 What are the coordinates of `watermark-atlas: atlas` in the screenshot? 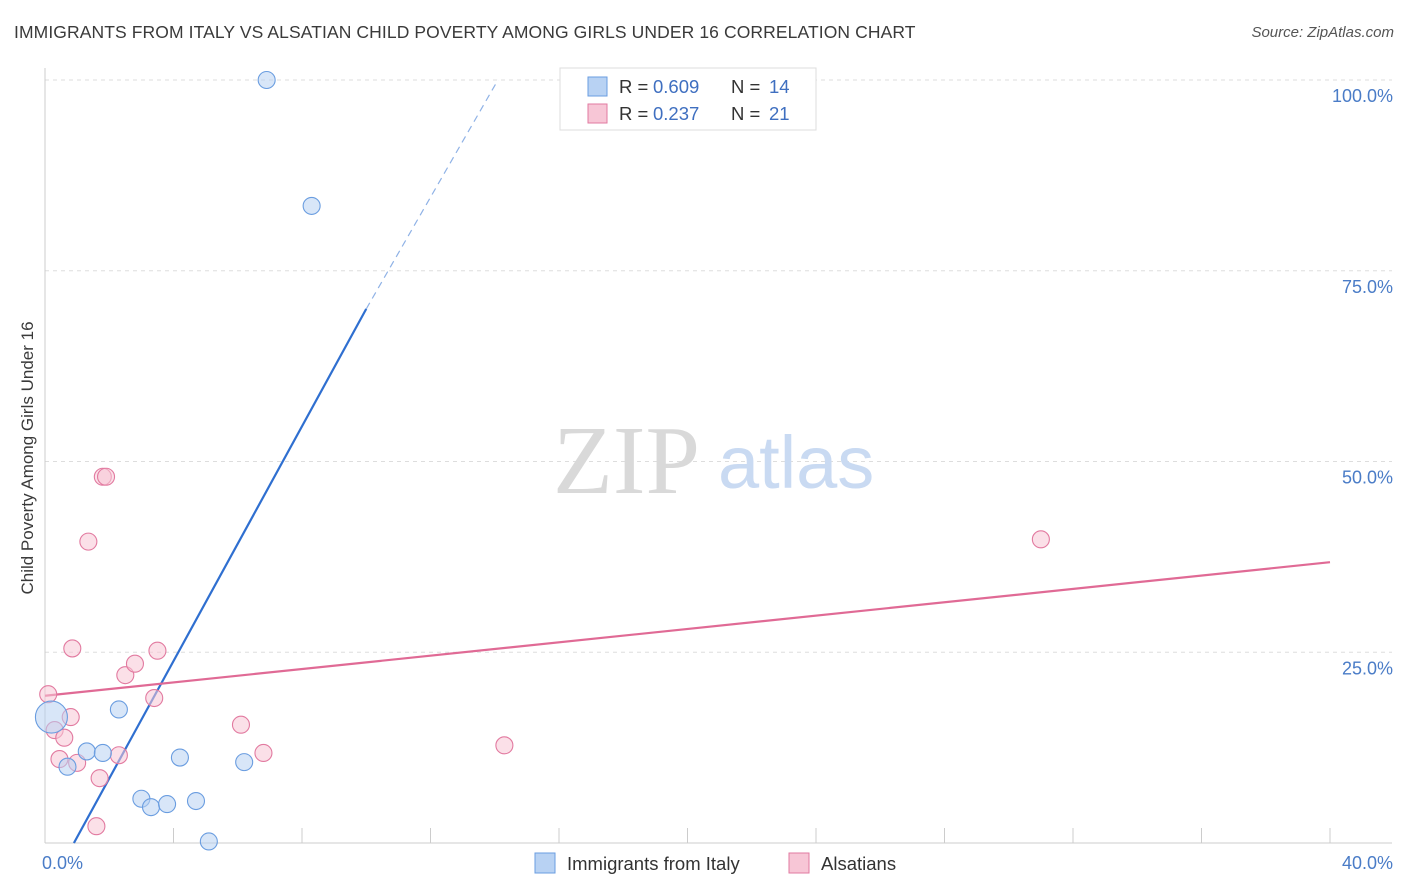 It's located at (796, 462).